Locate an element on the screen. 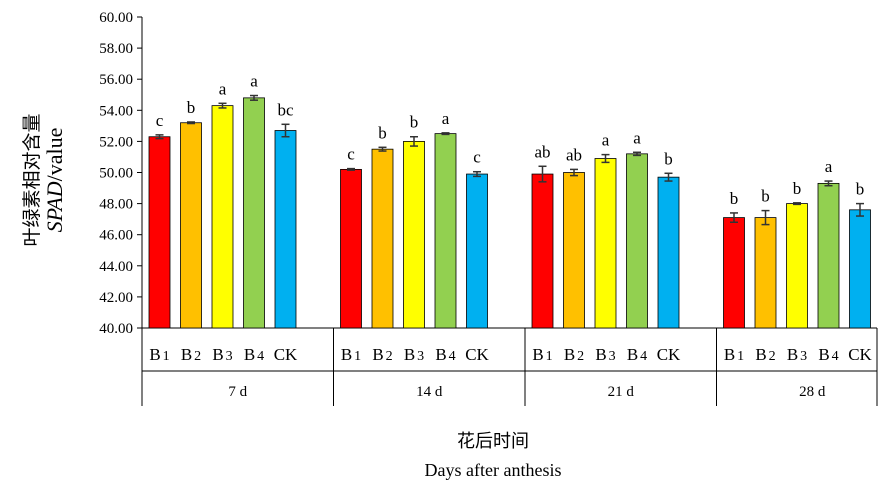 The image size is (886, 491). group-label: 21 d is located at coordinates (621, 392).